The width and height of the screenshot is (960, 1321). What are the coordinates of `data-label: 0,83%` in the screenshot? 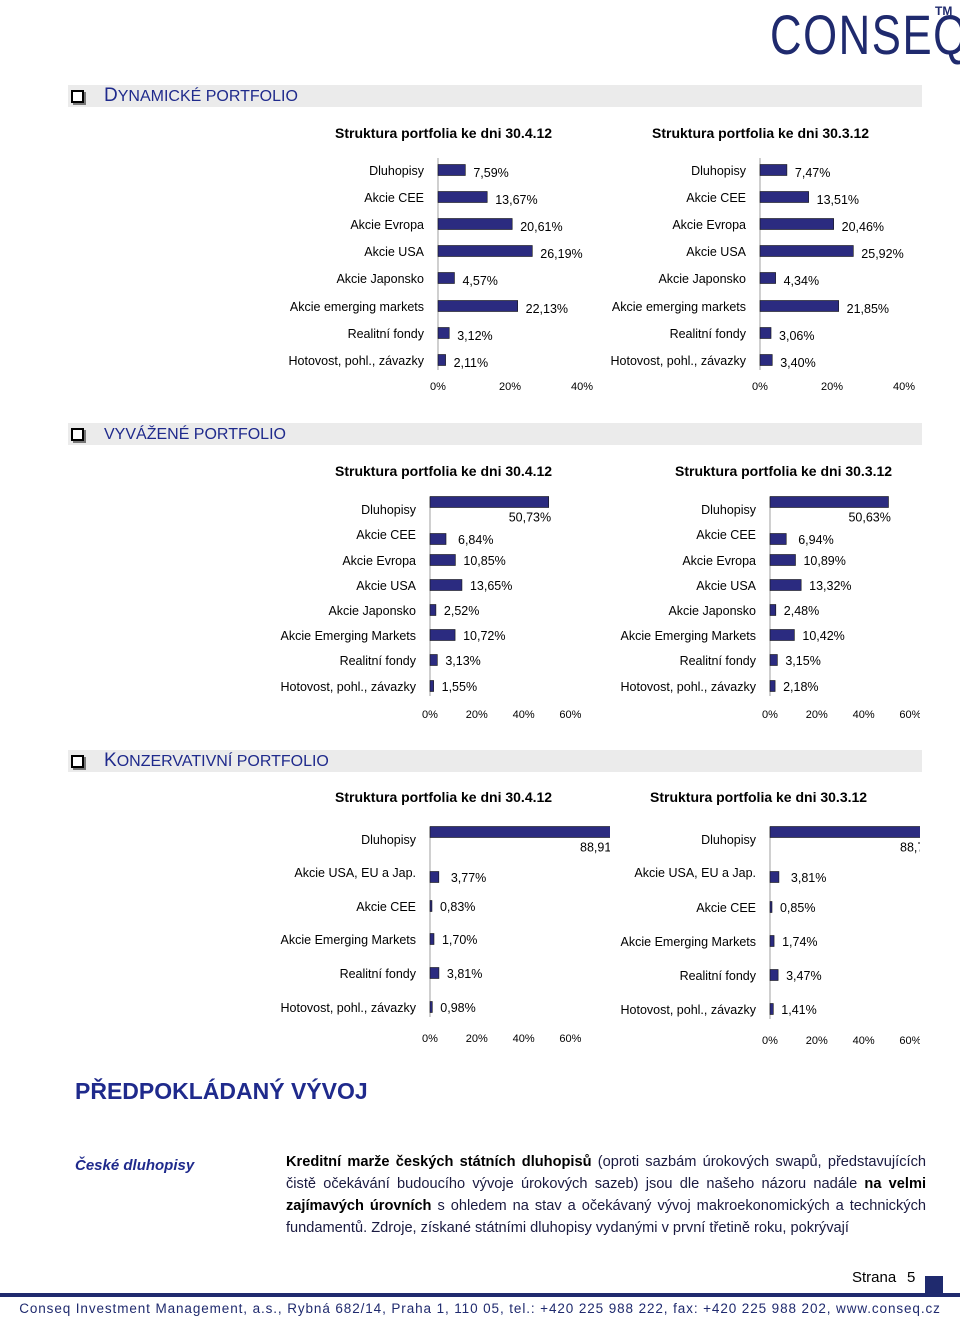 It's located at (457, 907).